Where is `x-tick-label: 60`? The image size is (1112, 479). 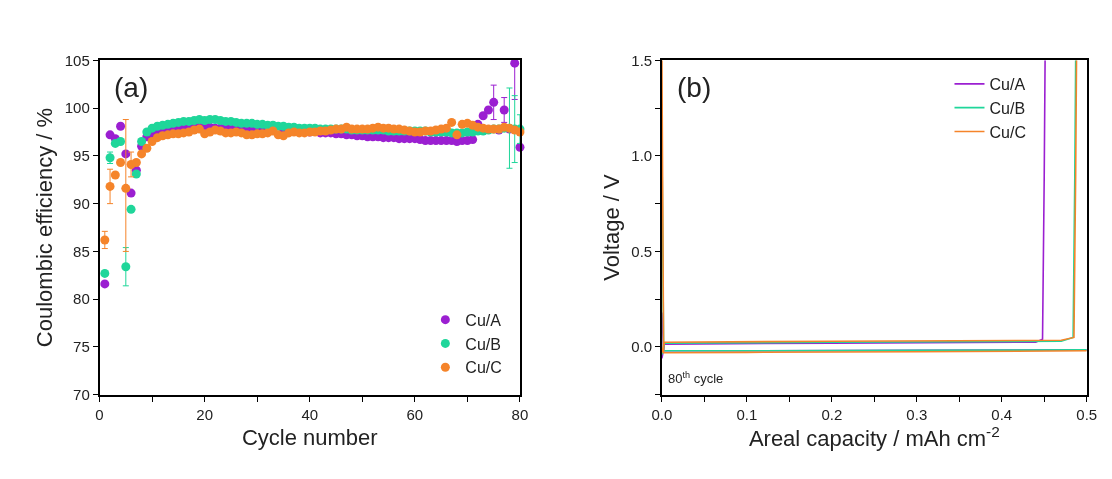 x-tick-label: 60 is located at coordinates (415, 414).